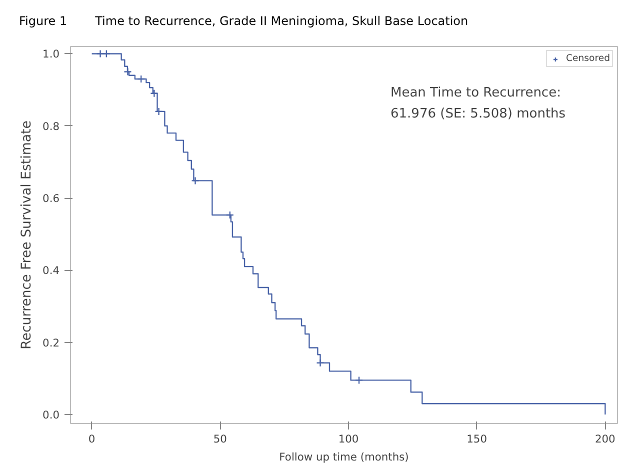 This screenshot has width=633, height=469. I want to click on y-tick-label: 0.0, so click(51, 415).